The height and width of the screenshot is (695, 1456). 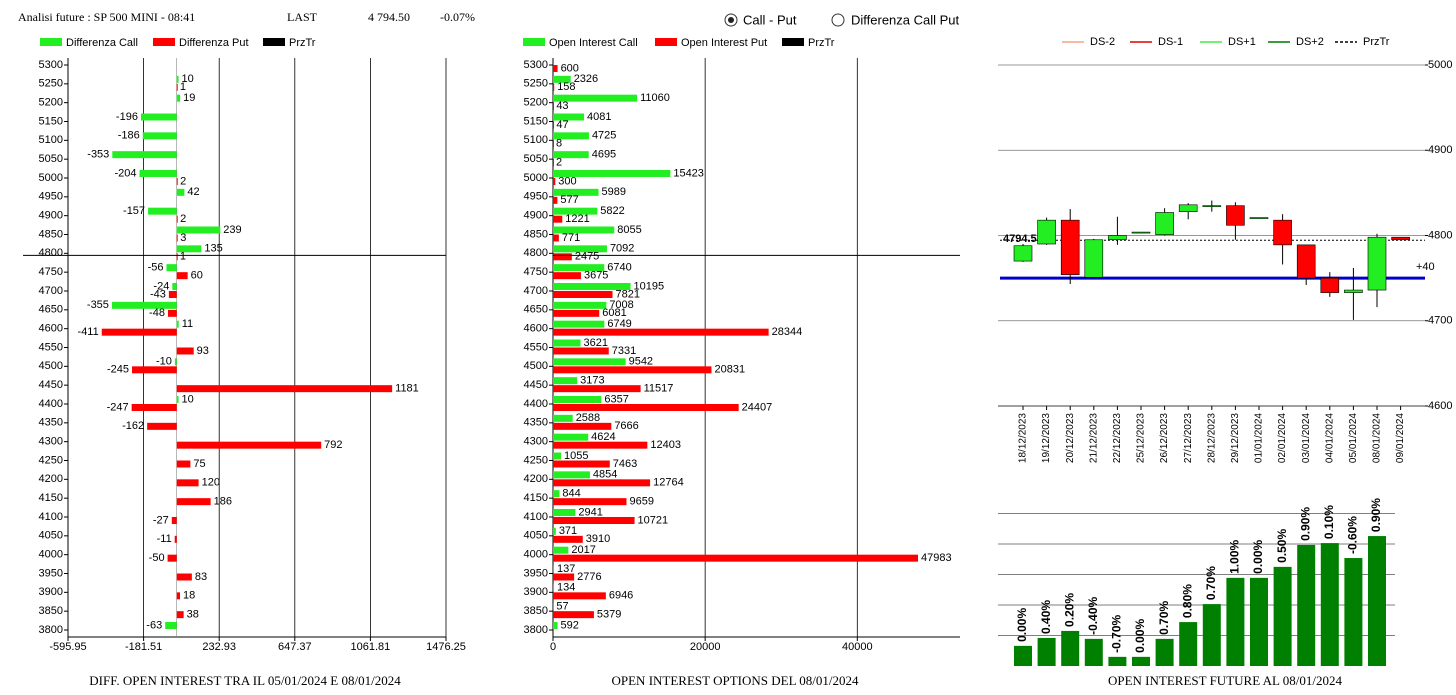 What do you see at coordinates (559, 144) in the screenshot?
I see `data-label: 8` at bounding box center [559, 144].